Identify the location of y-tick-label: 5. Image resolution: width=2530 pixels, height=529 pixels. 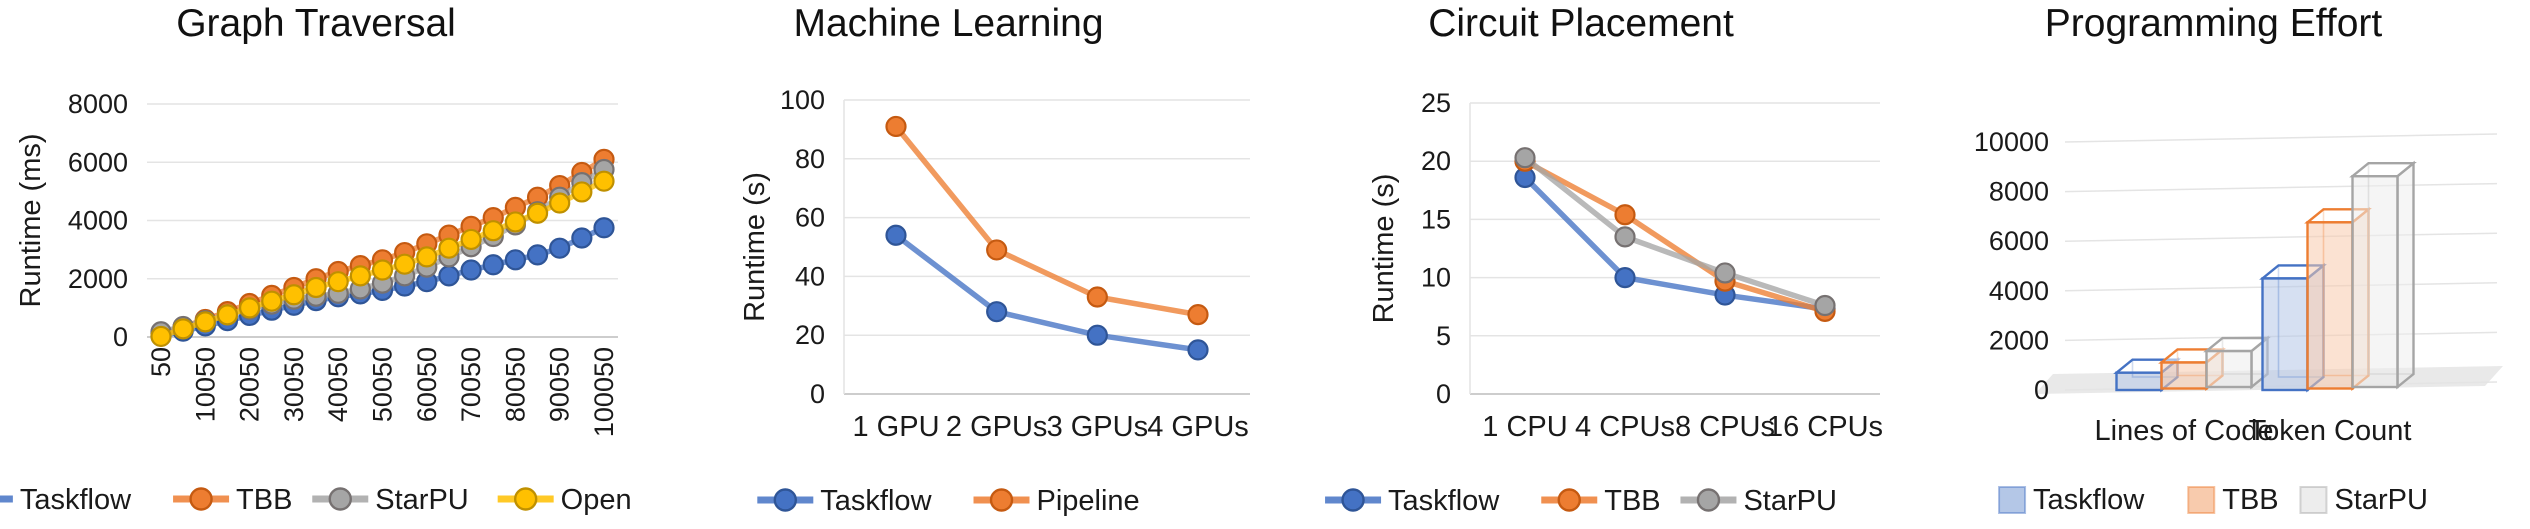
(1443, 336).